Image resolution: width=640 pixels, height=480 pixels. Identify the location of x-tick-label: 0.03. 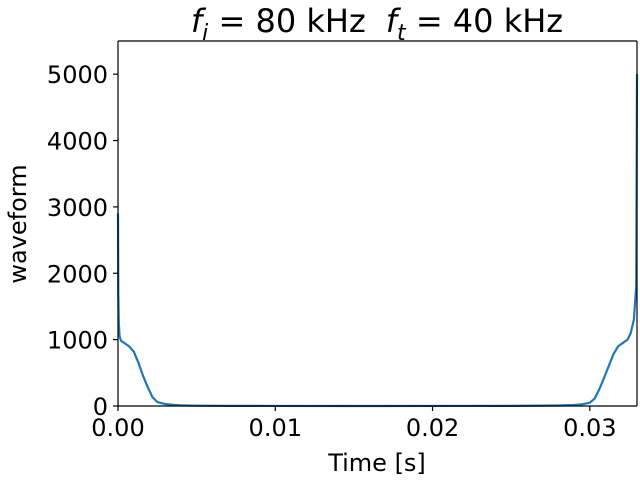
(589, 428).